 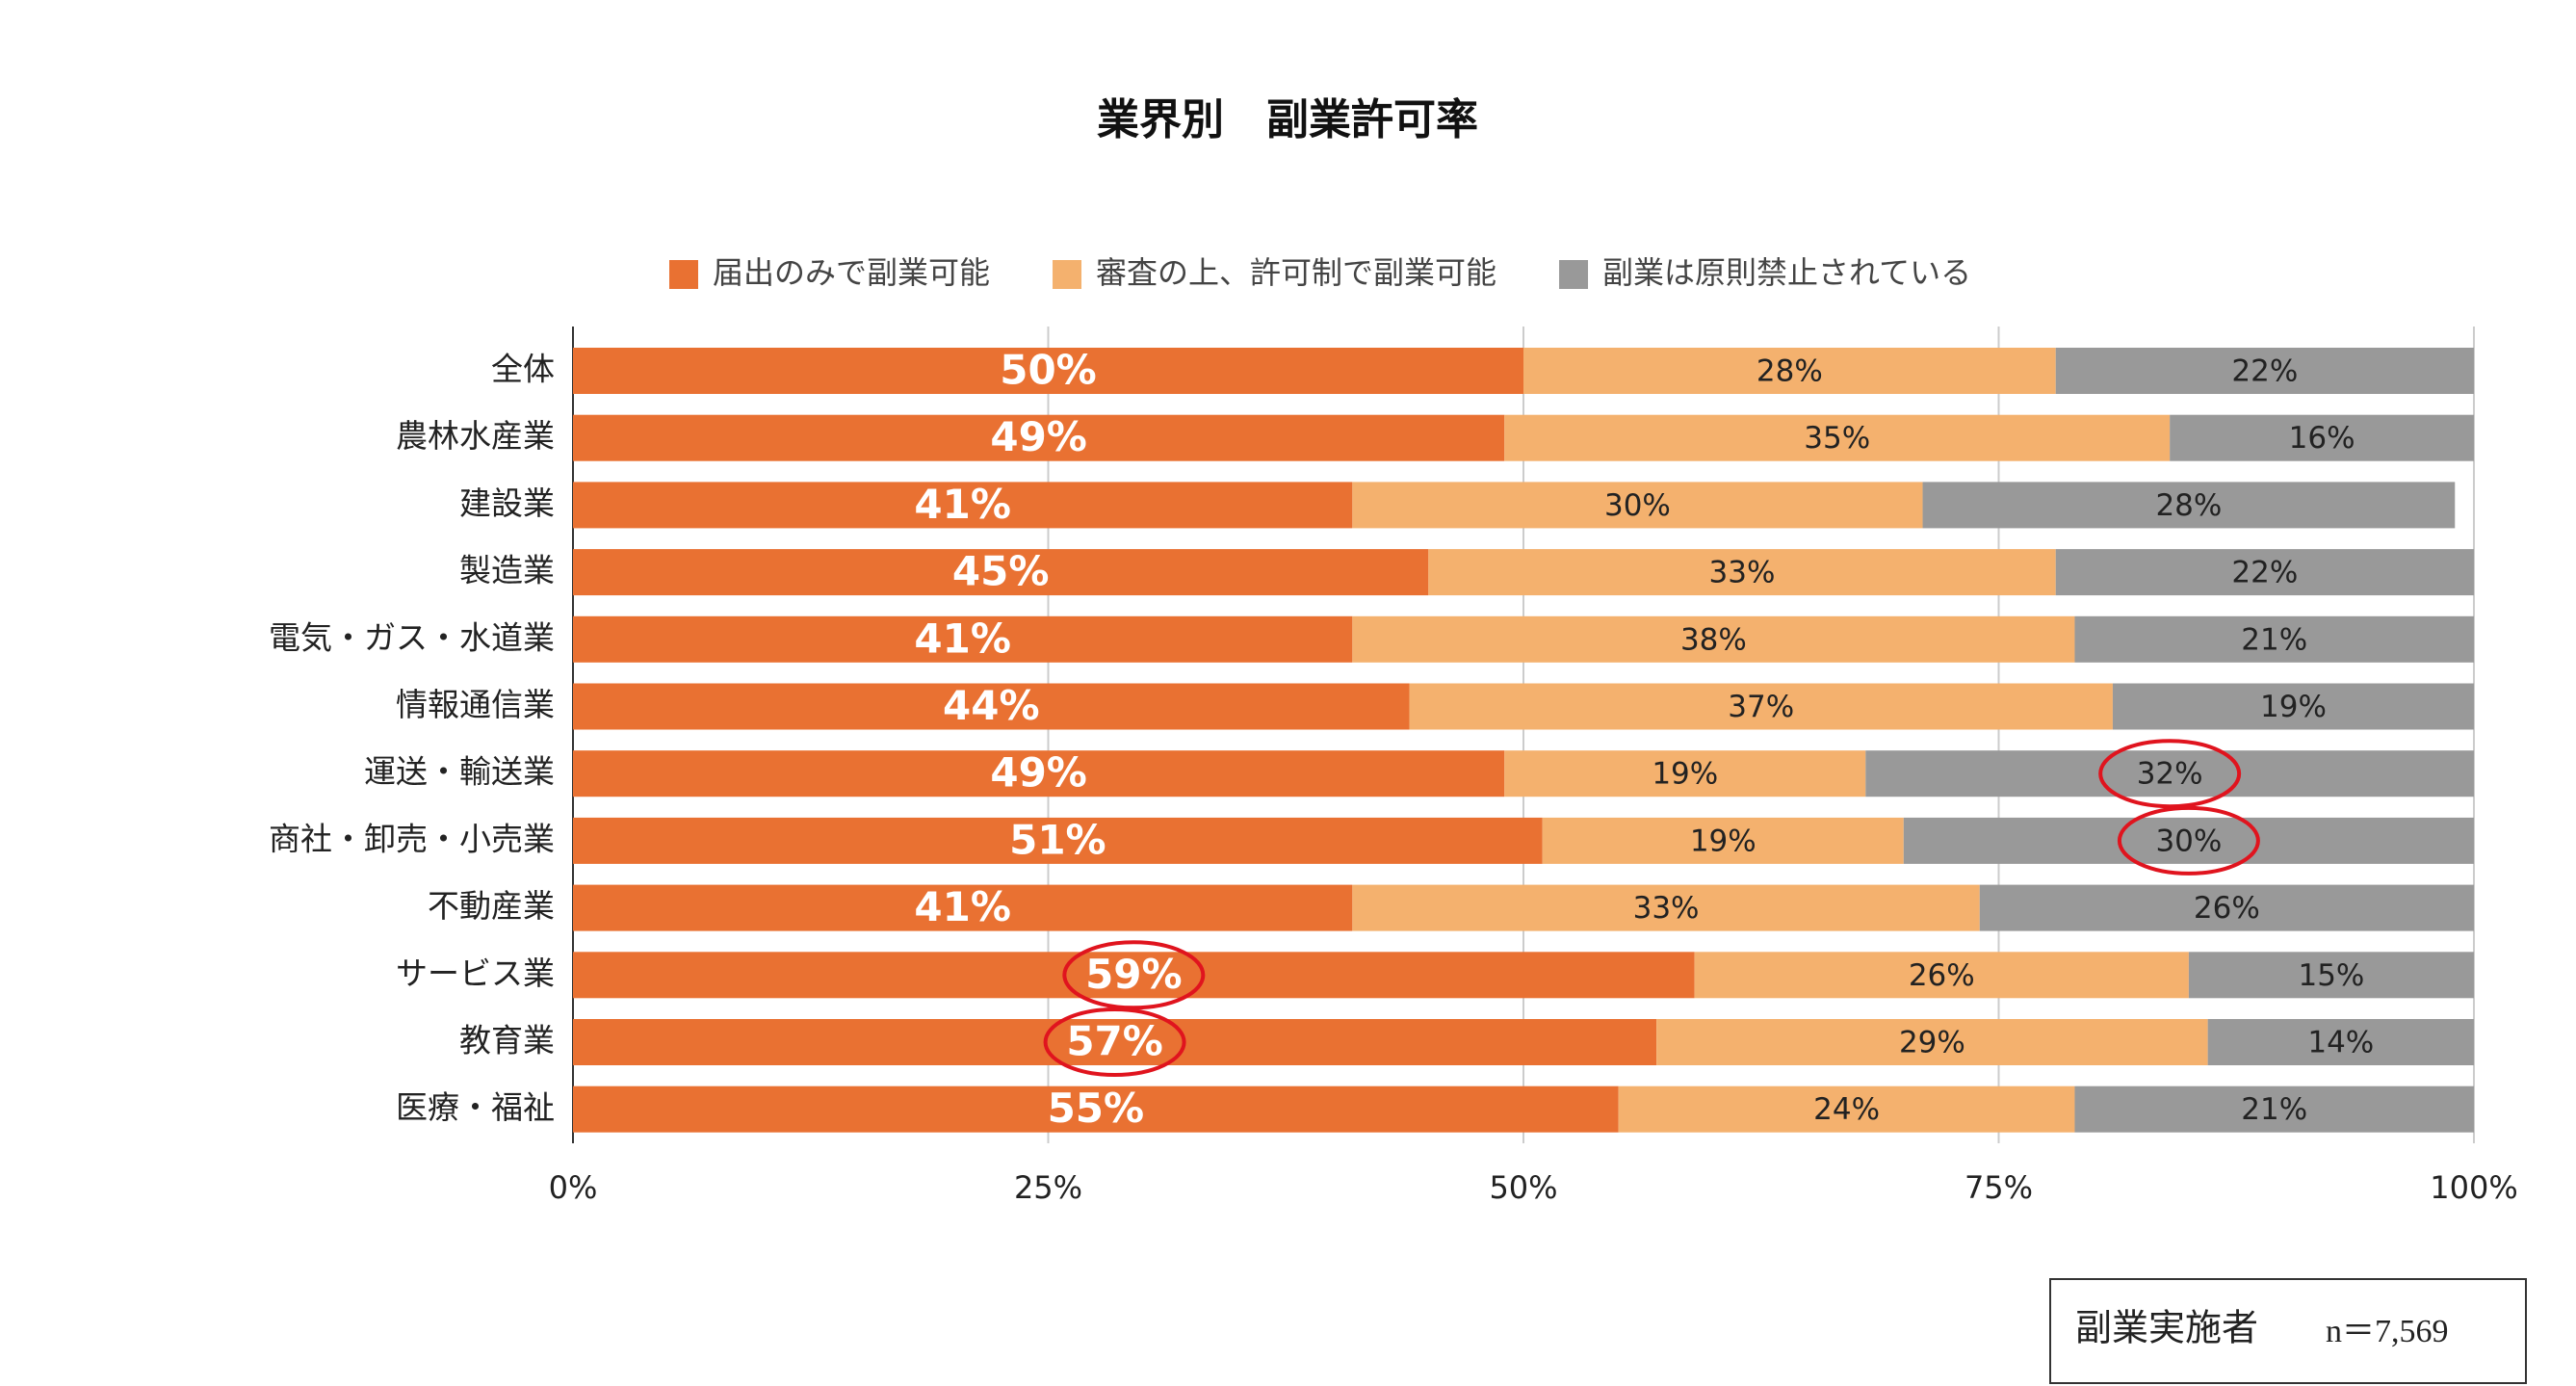 I want to click on data-label: 37%, so click(x=1761, y=707).